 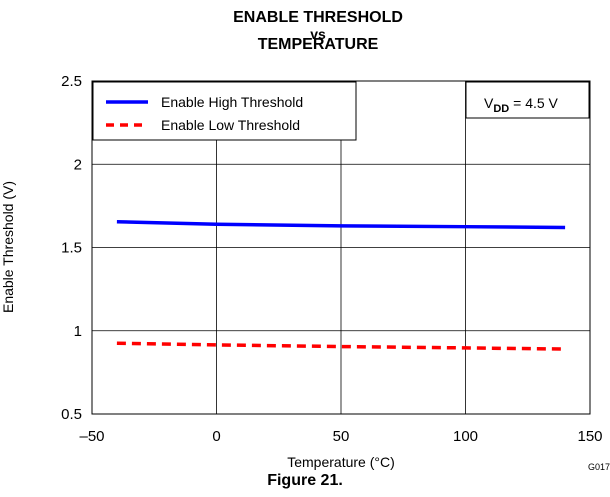 What do you see at coordinates (71, 81) in the screenshot?
I see `y-tick-label: 2.5` at bounding box center [71, 81].